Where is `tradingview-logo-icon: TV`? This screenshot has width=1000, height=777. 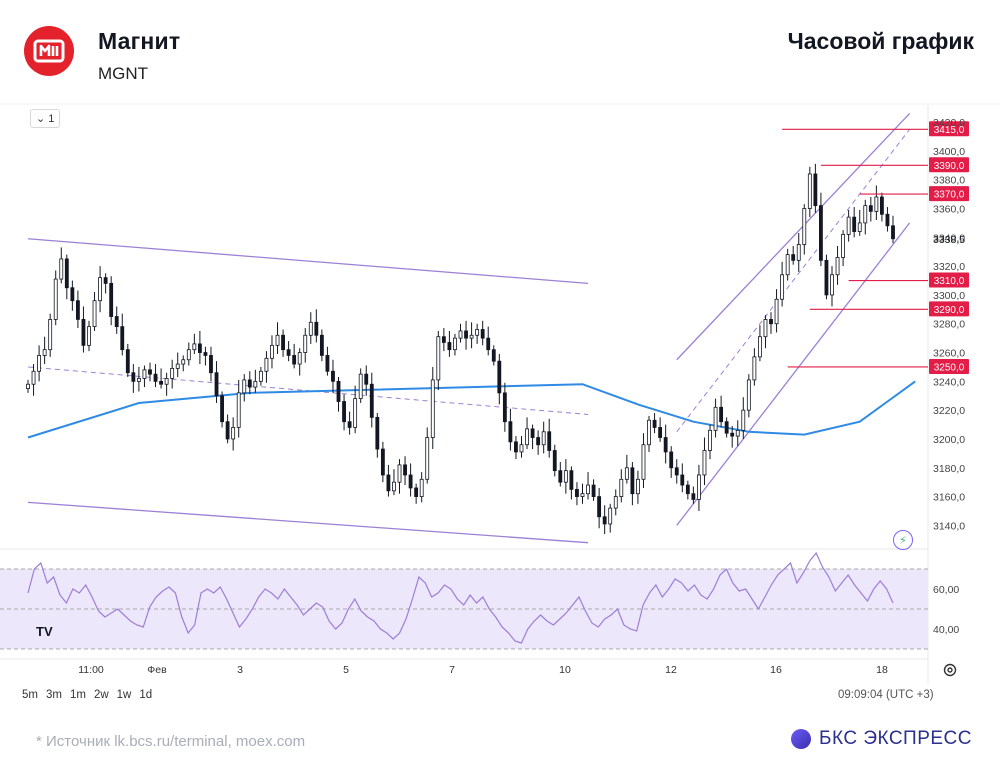
tradingview-logo-icon: TV is located at coordinates (44, 631).